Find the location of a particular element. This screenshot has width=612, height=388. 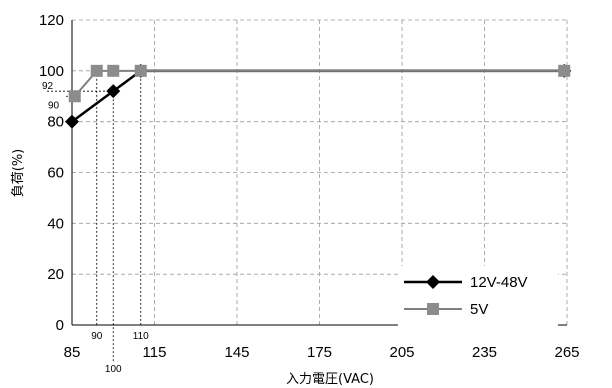

y-tick-label: 100 is located at coordinates (51, 71).